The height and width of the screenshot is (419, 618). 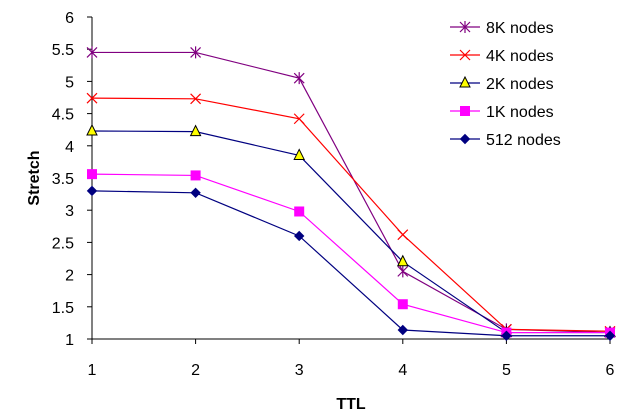 I want to click on legend-label: 1K nodes, so click(x=520, y=112).